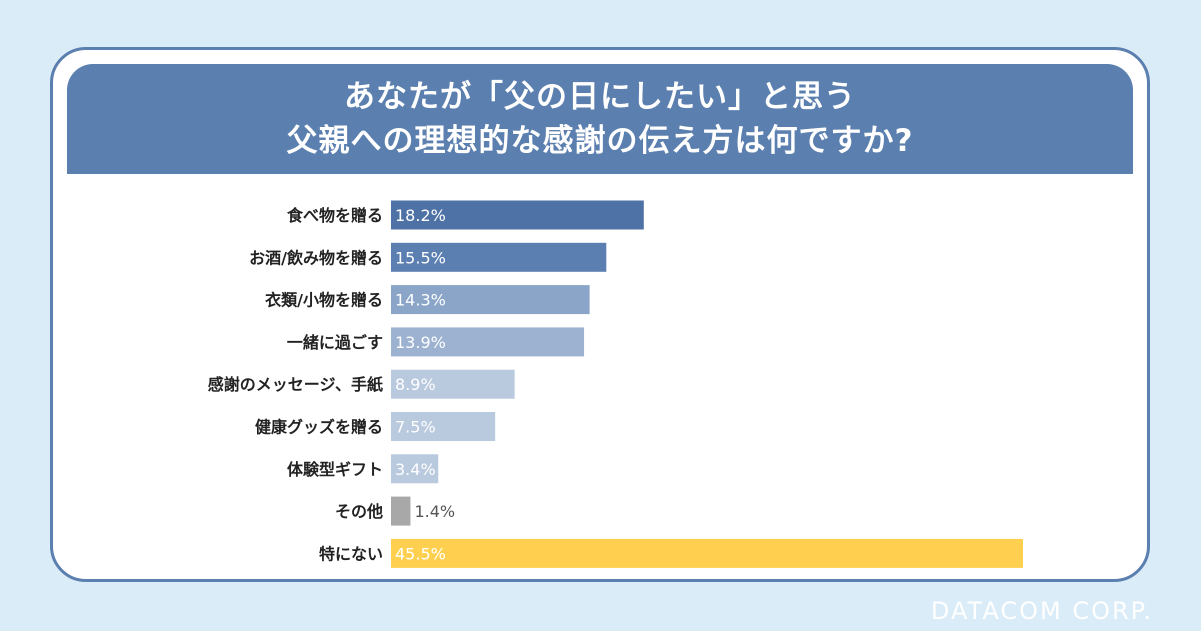 This screenshot has height=631, width=1201. Describe the element at coordinates (359, 511) in the screenshot. I see `category-label: その他` at that location.